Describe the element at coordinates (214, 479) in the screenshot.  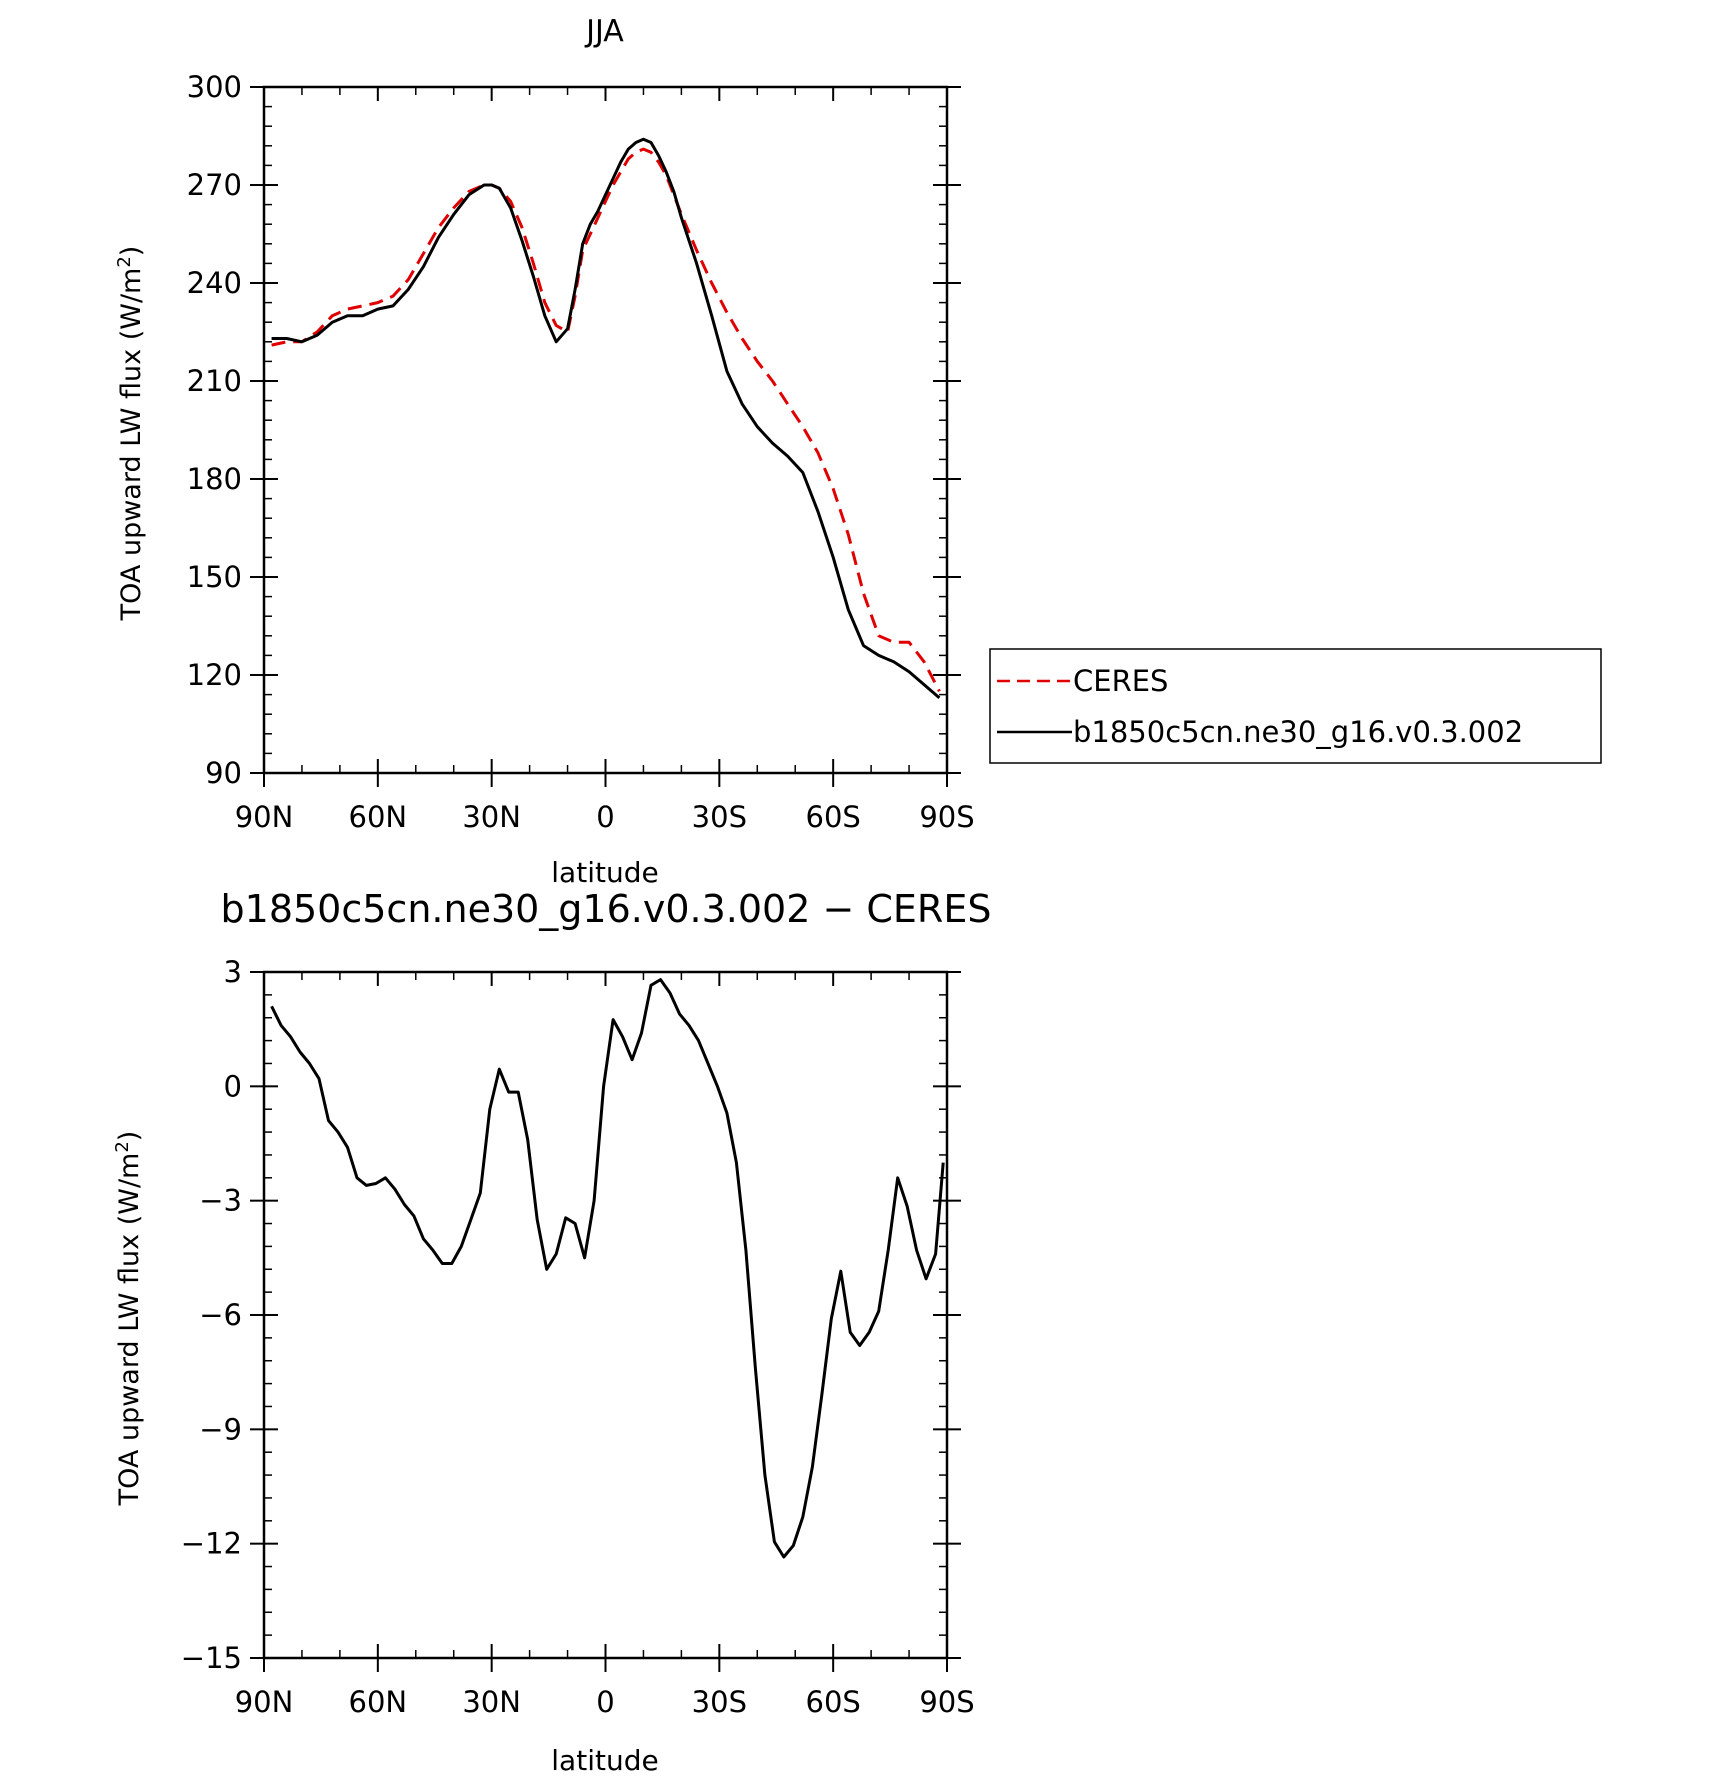
I see `top-y-tick-label: 180` at that location.